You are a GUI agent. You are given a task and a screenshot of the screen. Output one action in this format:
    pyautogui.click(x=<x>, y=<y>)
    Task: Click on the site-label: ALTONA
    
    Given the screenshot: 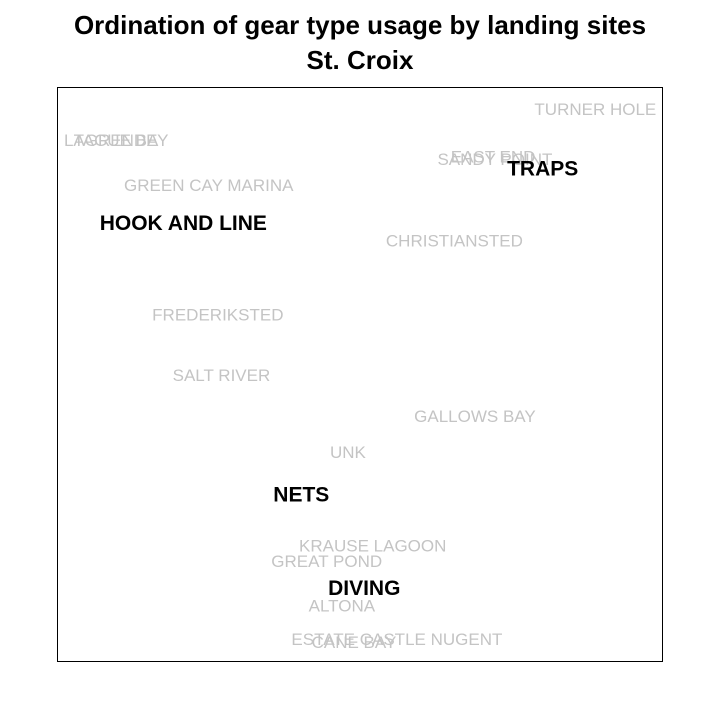 What is the action you would take?
    pyautogui.click(x=342, y=605)
    